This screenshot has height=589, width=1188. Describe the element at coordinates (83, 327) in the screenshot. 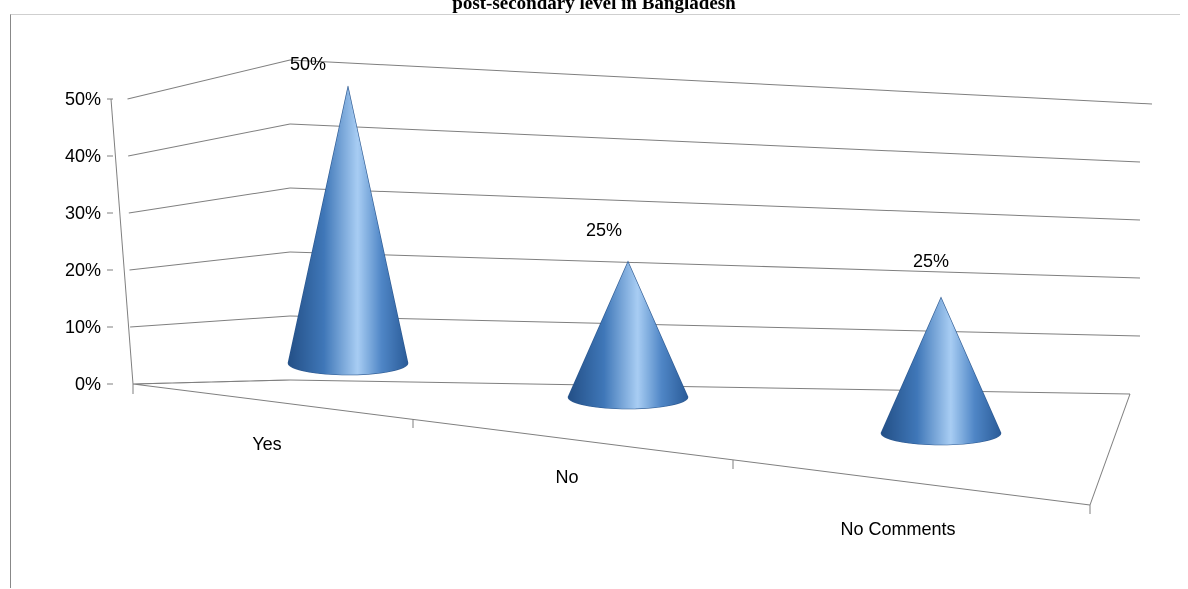

I see `y-tick-label: 10%` at that location.